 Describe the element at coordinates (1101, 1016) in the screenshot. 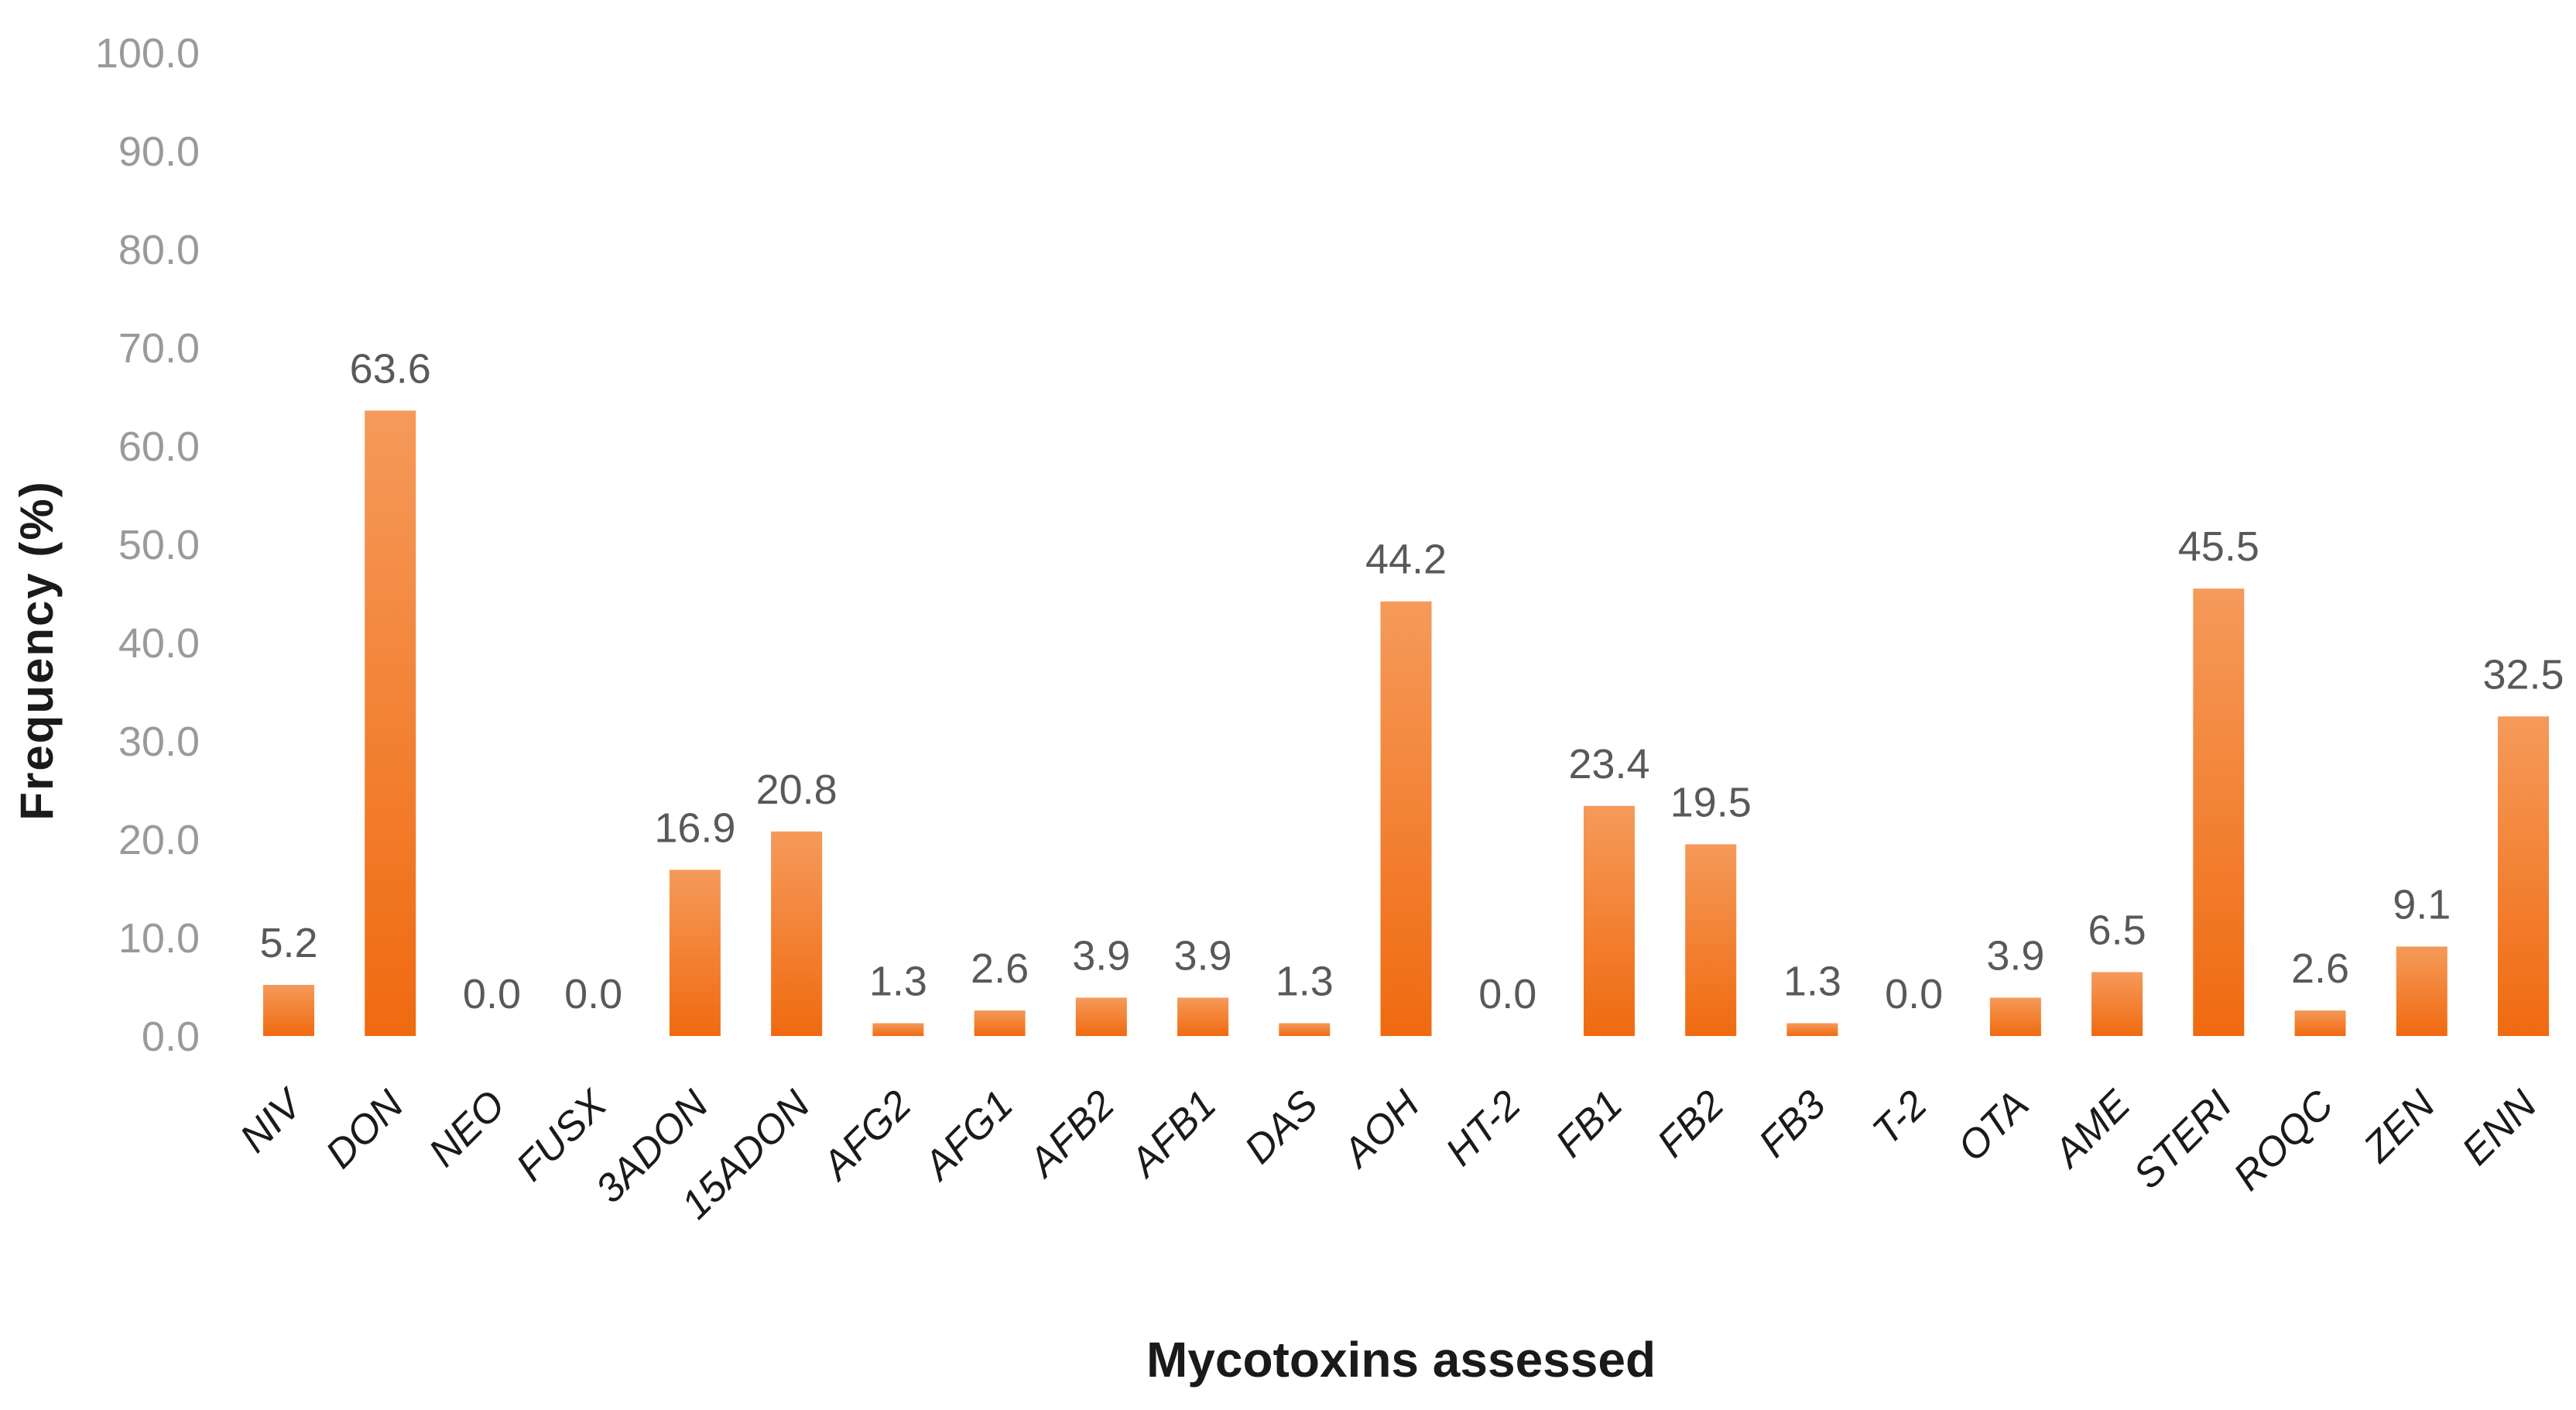

I see `bar-afb2` at that location.